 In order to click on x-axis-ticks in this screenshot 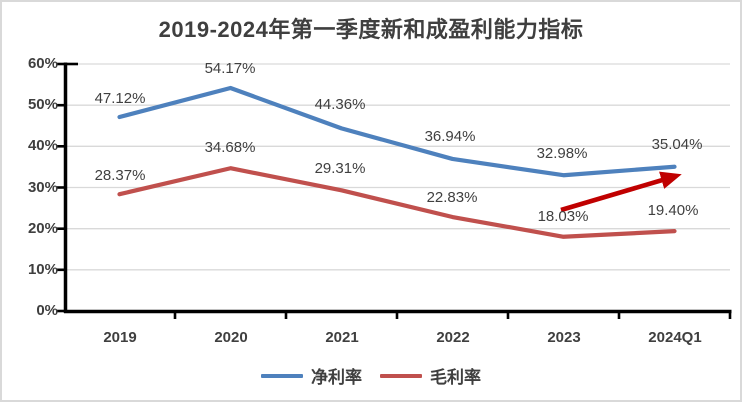, I will do `click(452, 316)`.